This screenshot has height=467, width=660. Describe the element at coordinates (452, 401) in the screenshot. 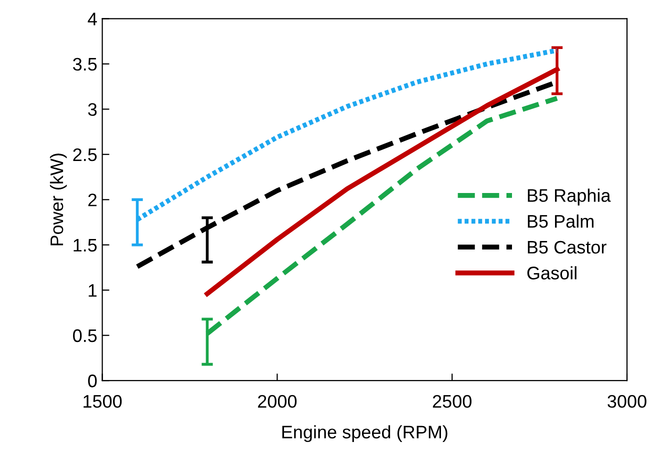

I see `x-tick-label: 2500` at that location.